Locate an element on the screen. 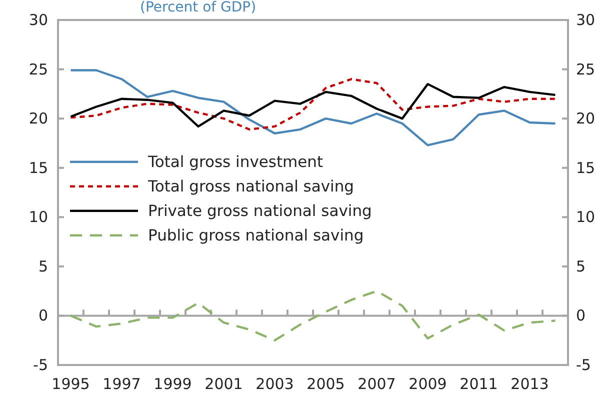  y-tick-label: 25 is located at coordinates (38, 69).